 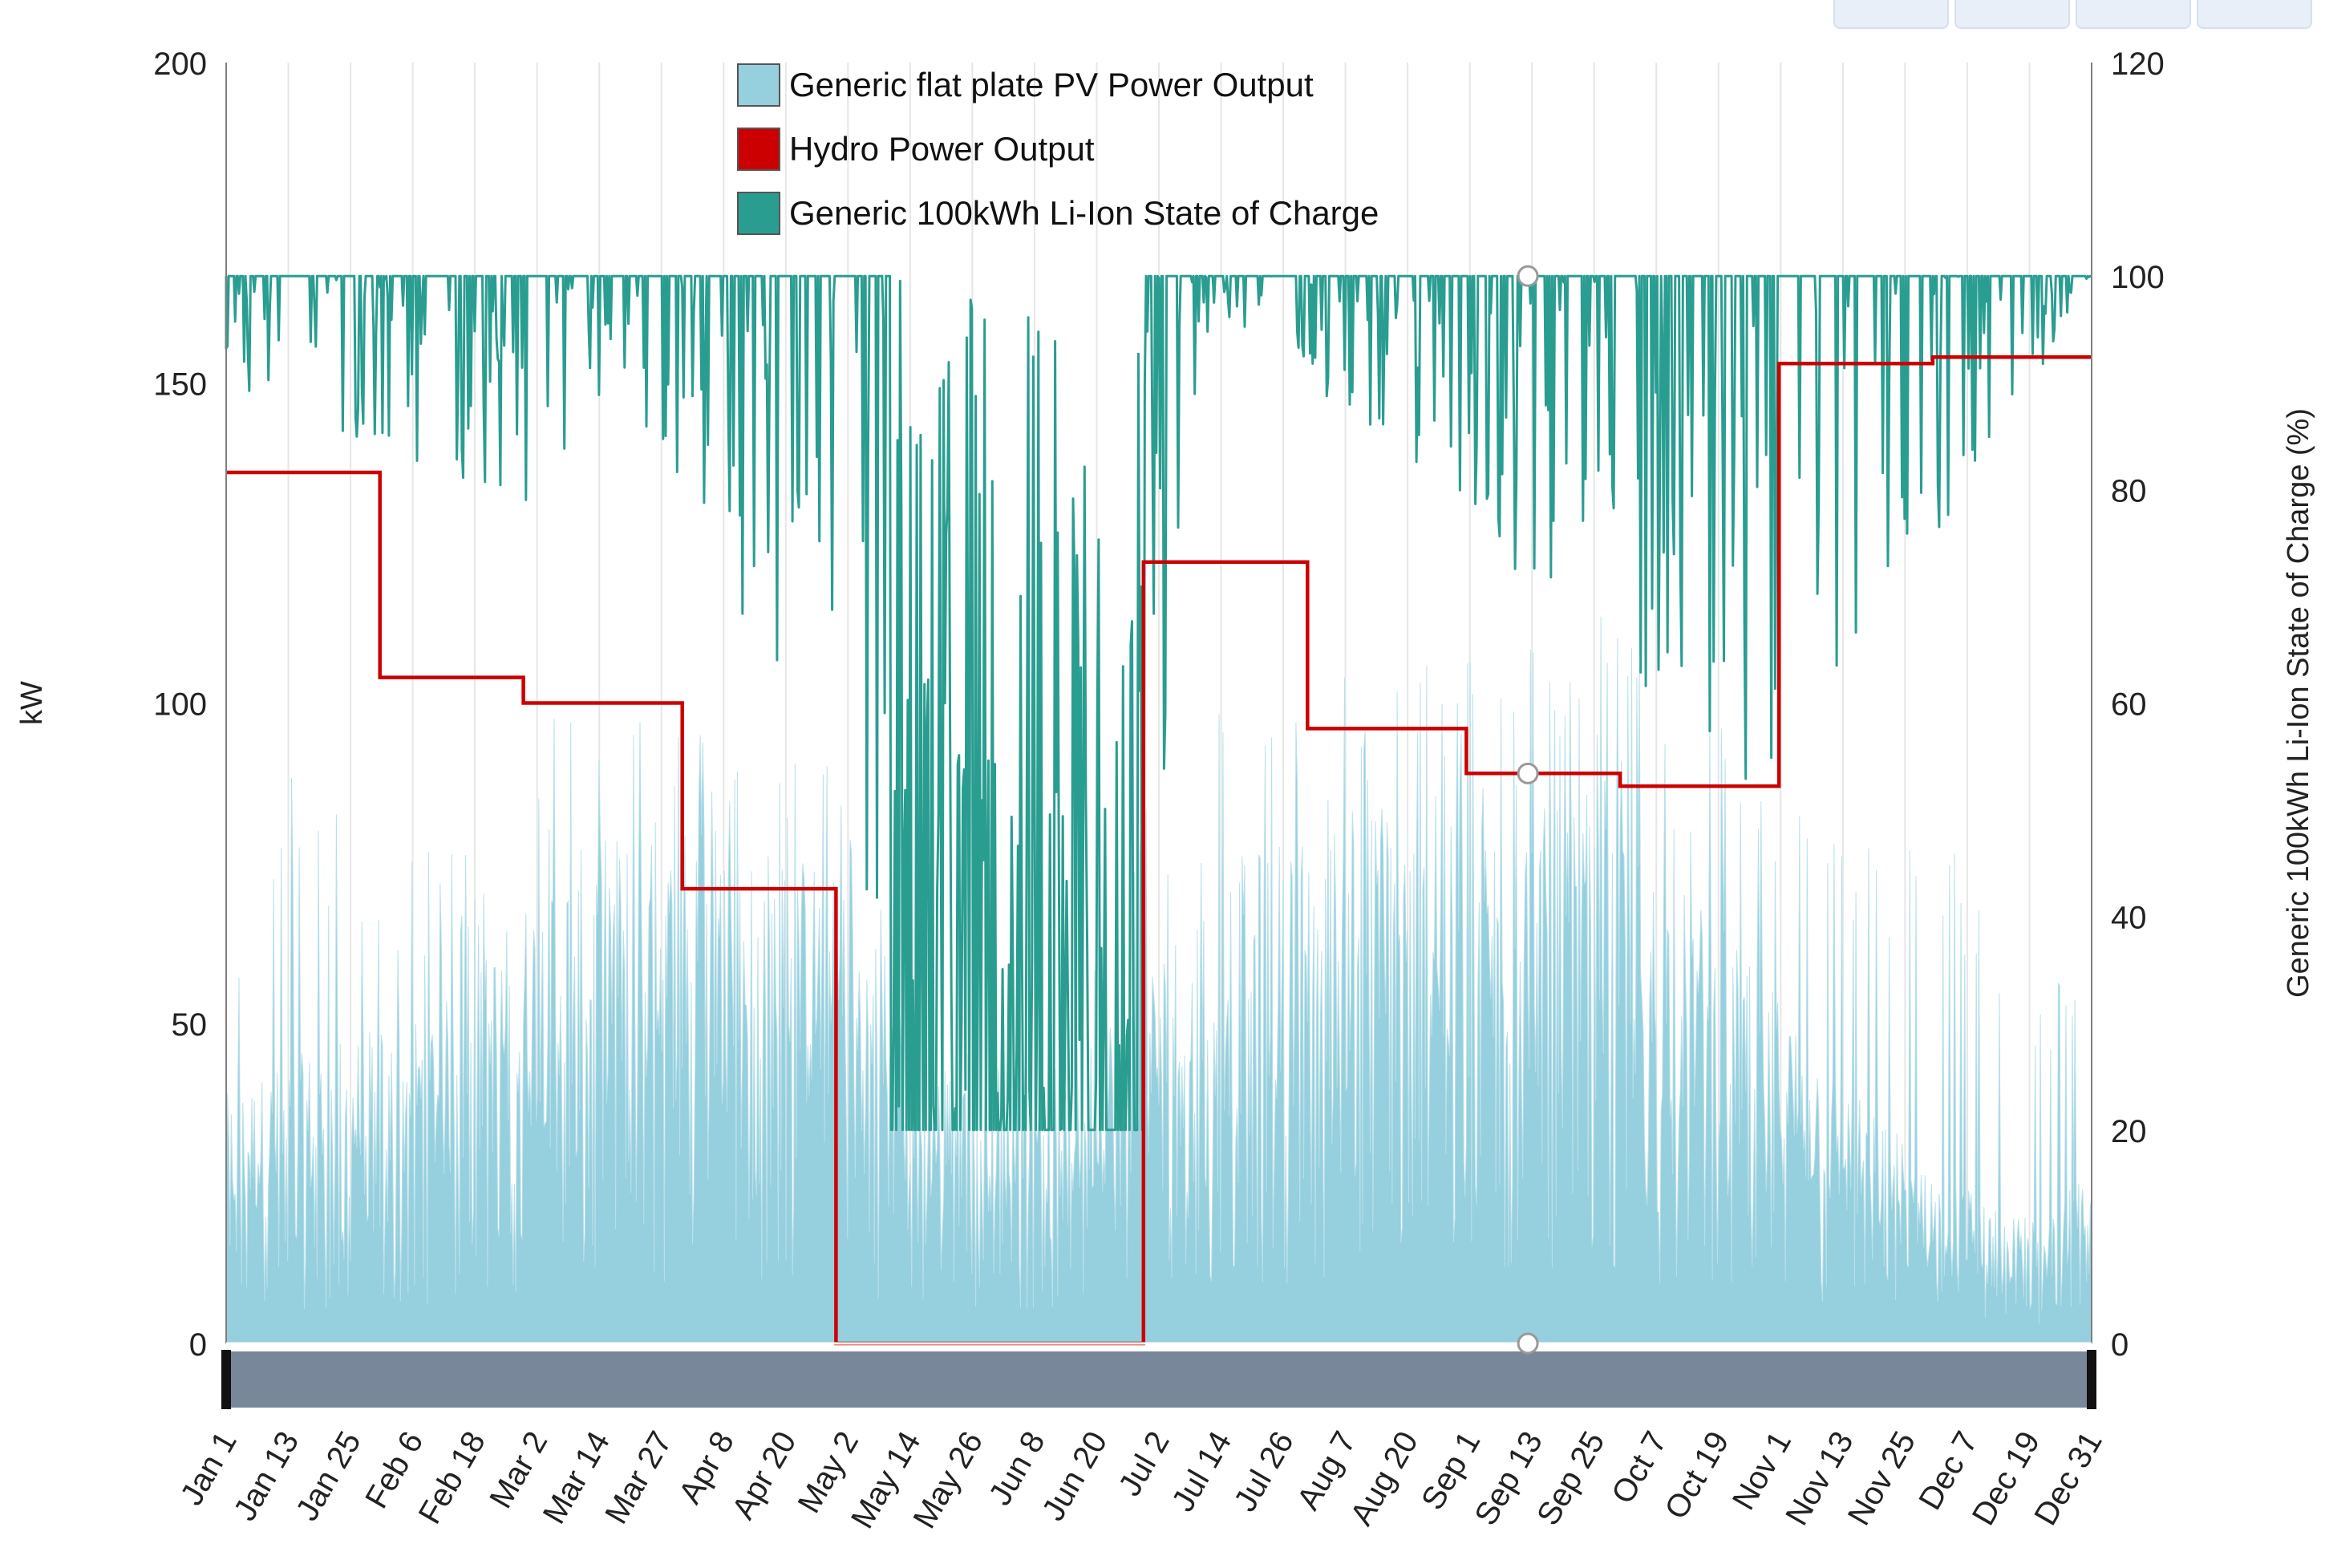 I want to click on y-tick-label: 50, so click(x=190, y=1025).